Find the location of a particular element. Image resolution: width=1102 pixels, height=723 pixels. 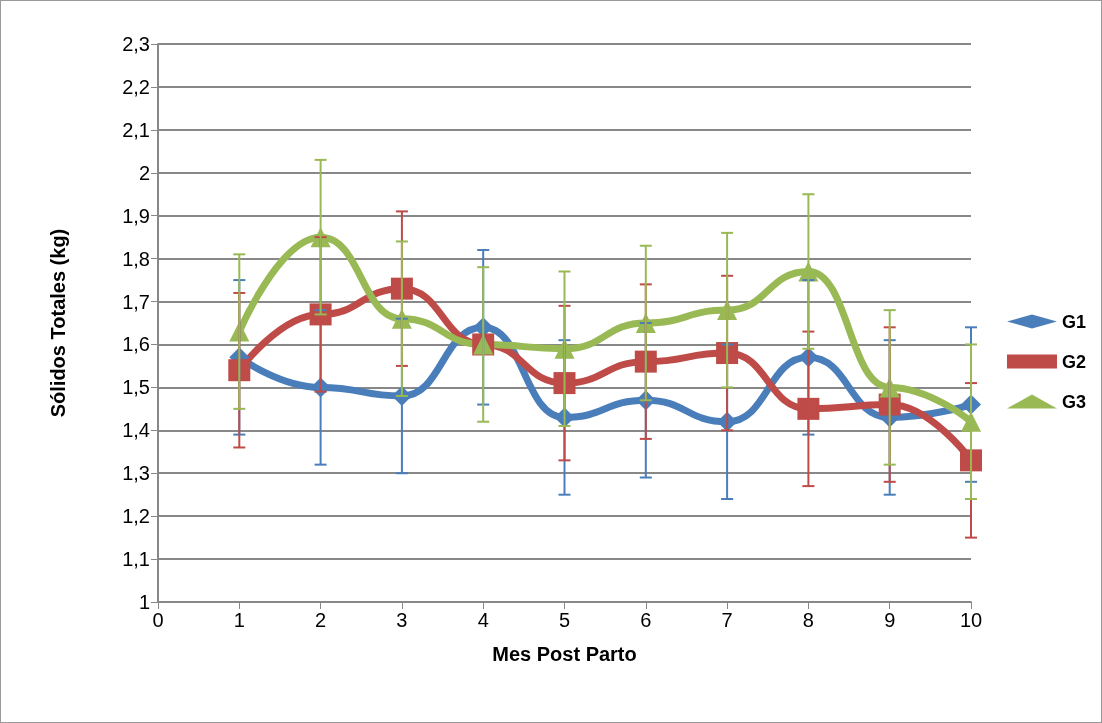

y-tick-label: 2,1 is located at coordinates (136, 129).